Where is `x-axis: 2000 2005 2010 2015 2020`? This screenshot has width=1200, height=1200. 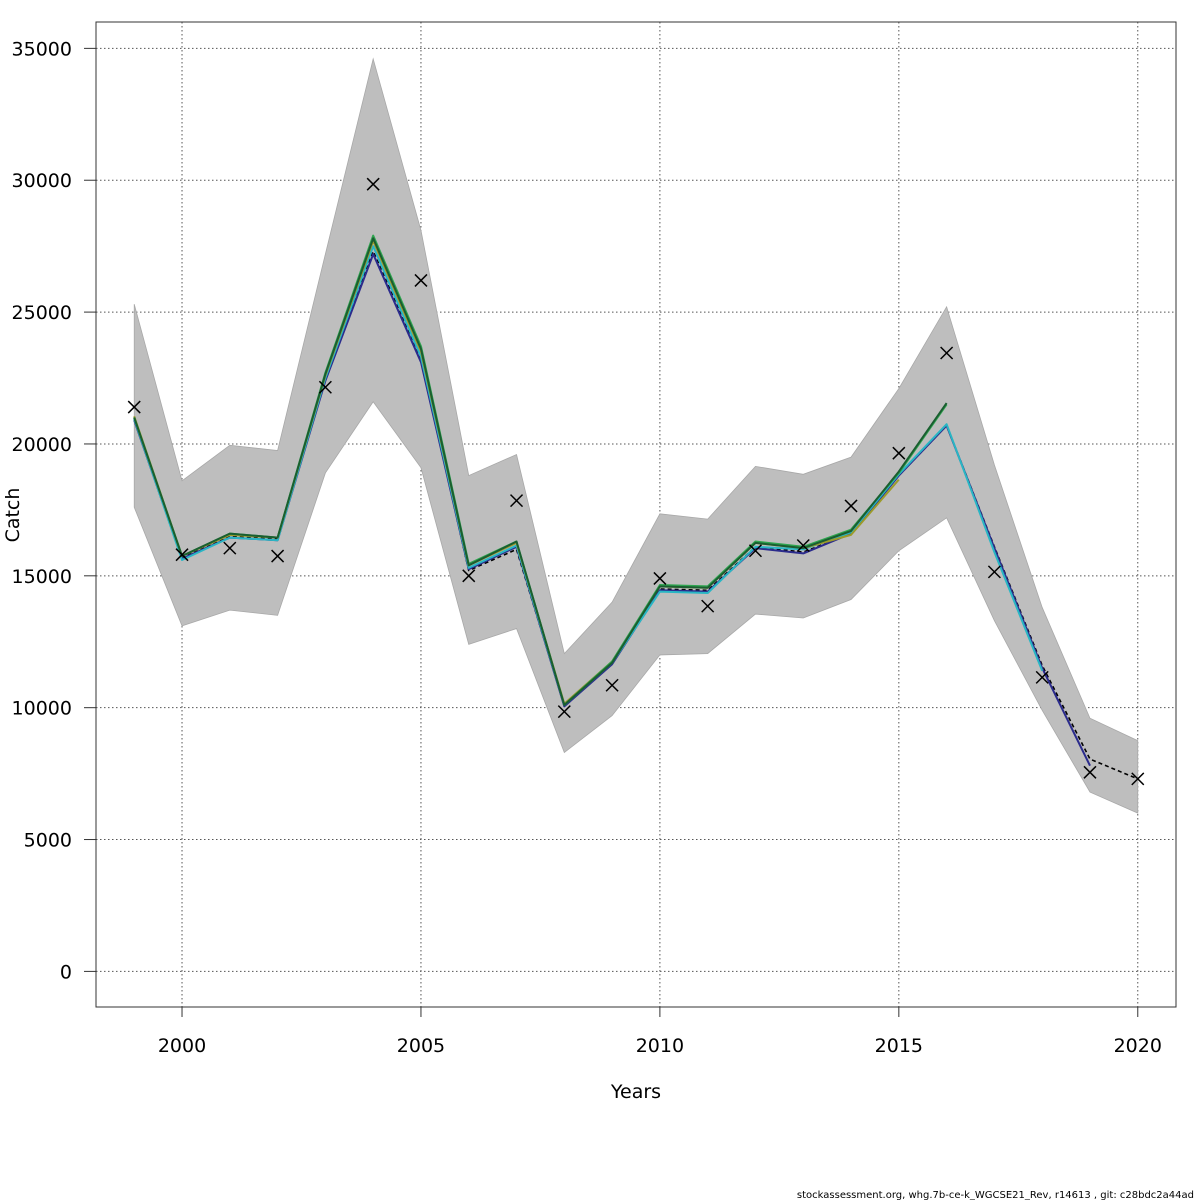 x-axis: 2000 2005 2010 2015 2020 is located at coordinates (660, 1032).